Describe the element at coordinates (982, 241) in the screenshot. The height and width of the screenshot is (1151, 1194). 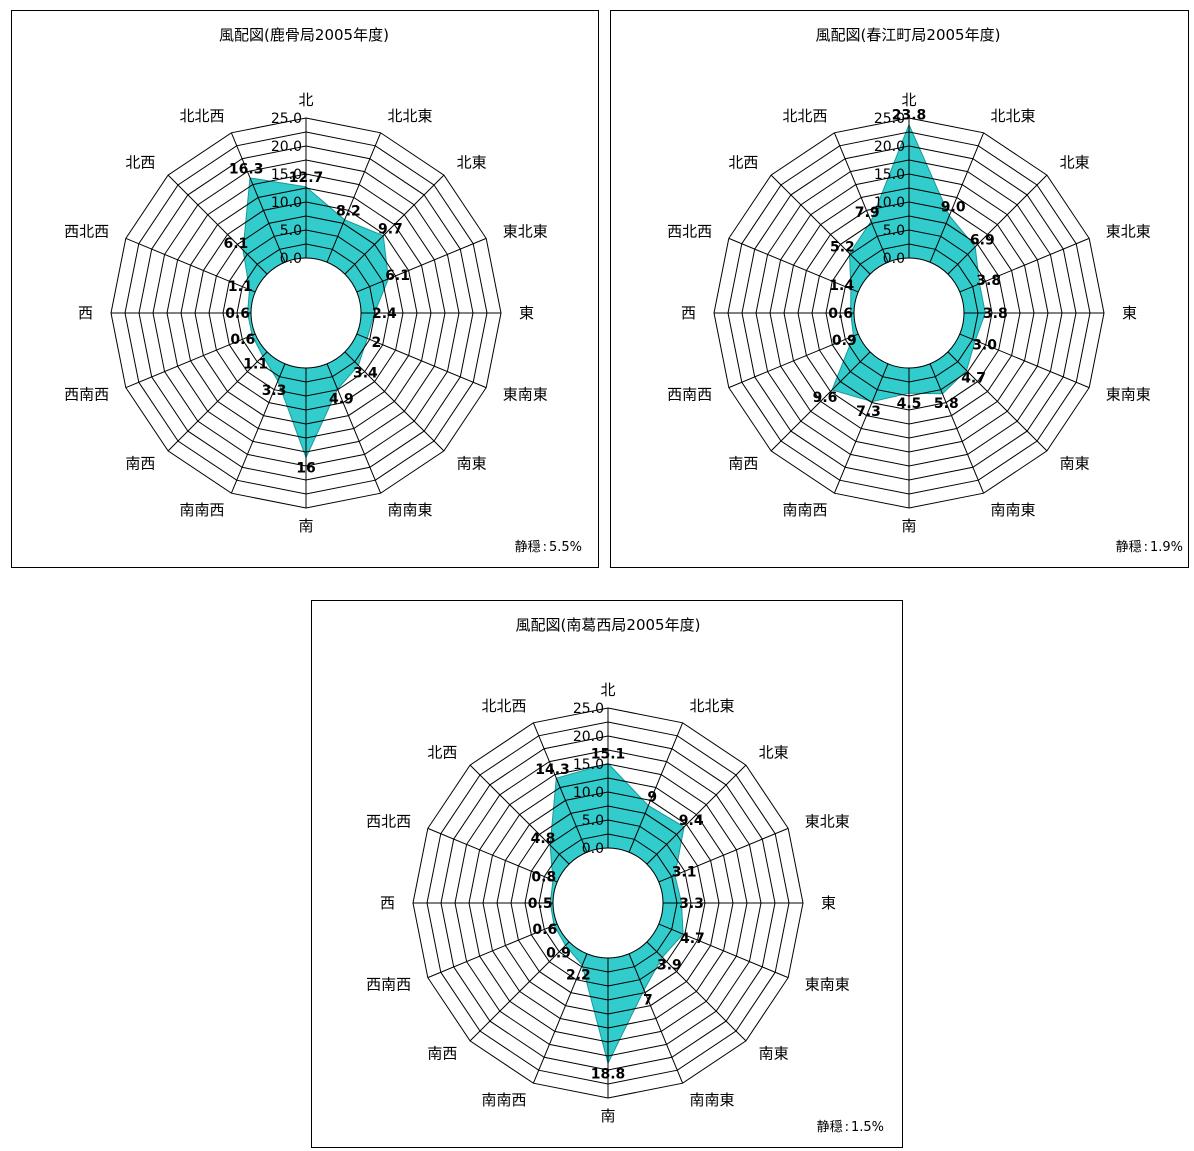
I see `data-value-label: 6.9` at that location.